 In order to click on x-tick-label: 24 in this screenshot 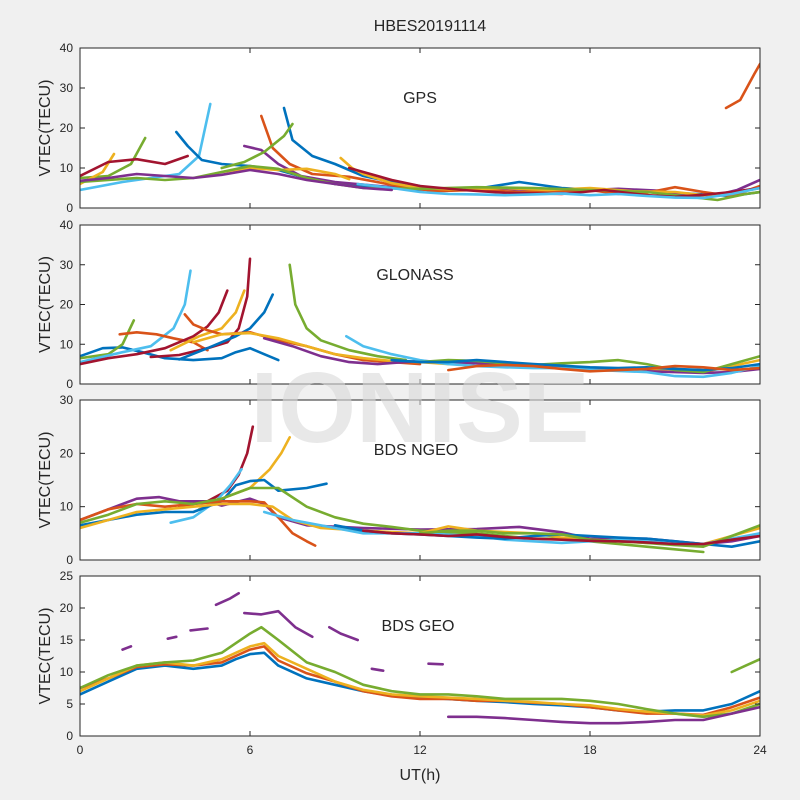, I will do `click(760, 750)`.